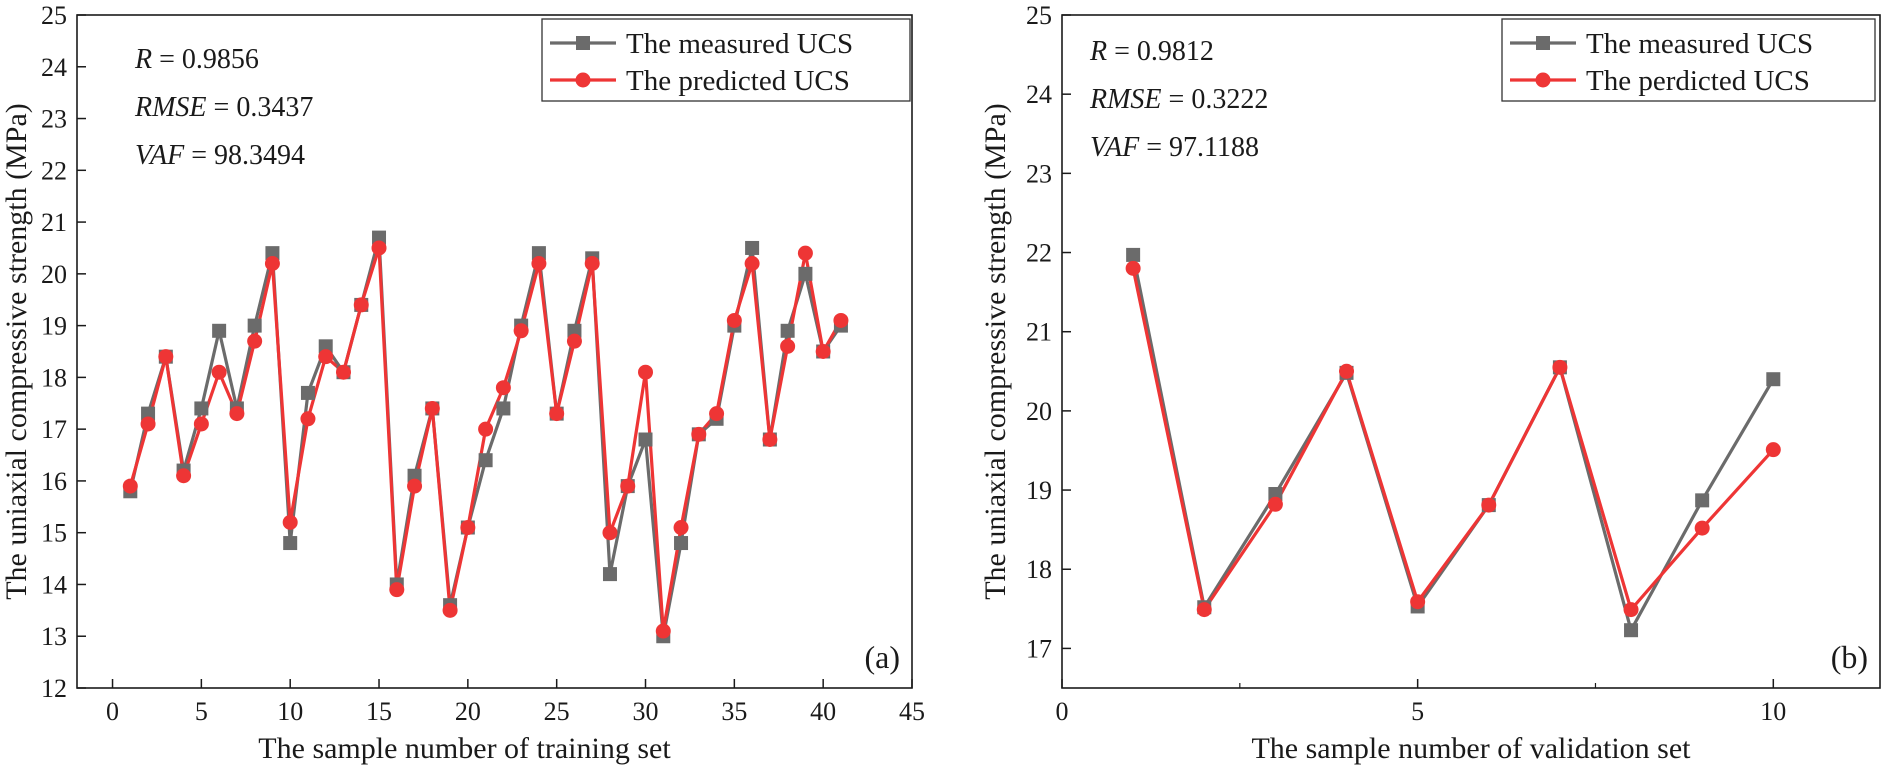 Image resolution: width=1901 pixels, height=767 pixels. I want to click on stat-value: = 0.3437, so click(260, 107).